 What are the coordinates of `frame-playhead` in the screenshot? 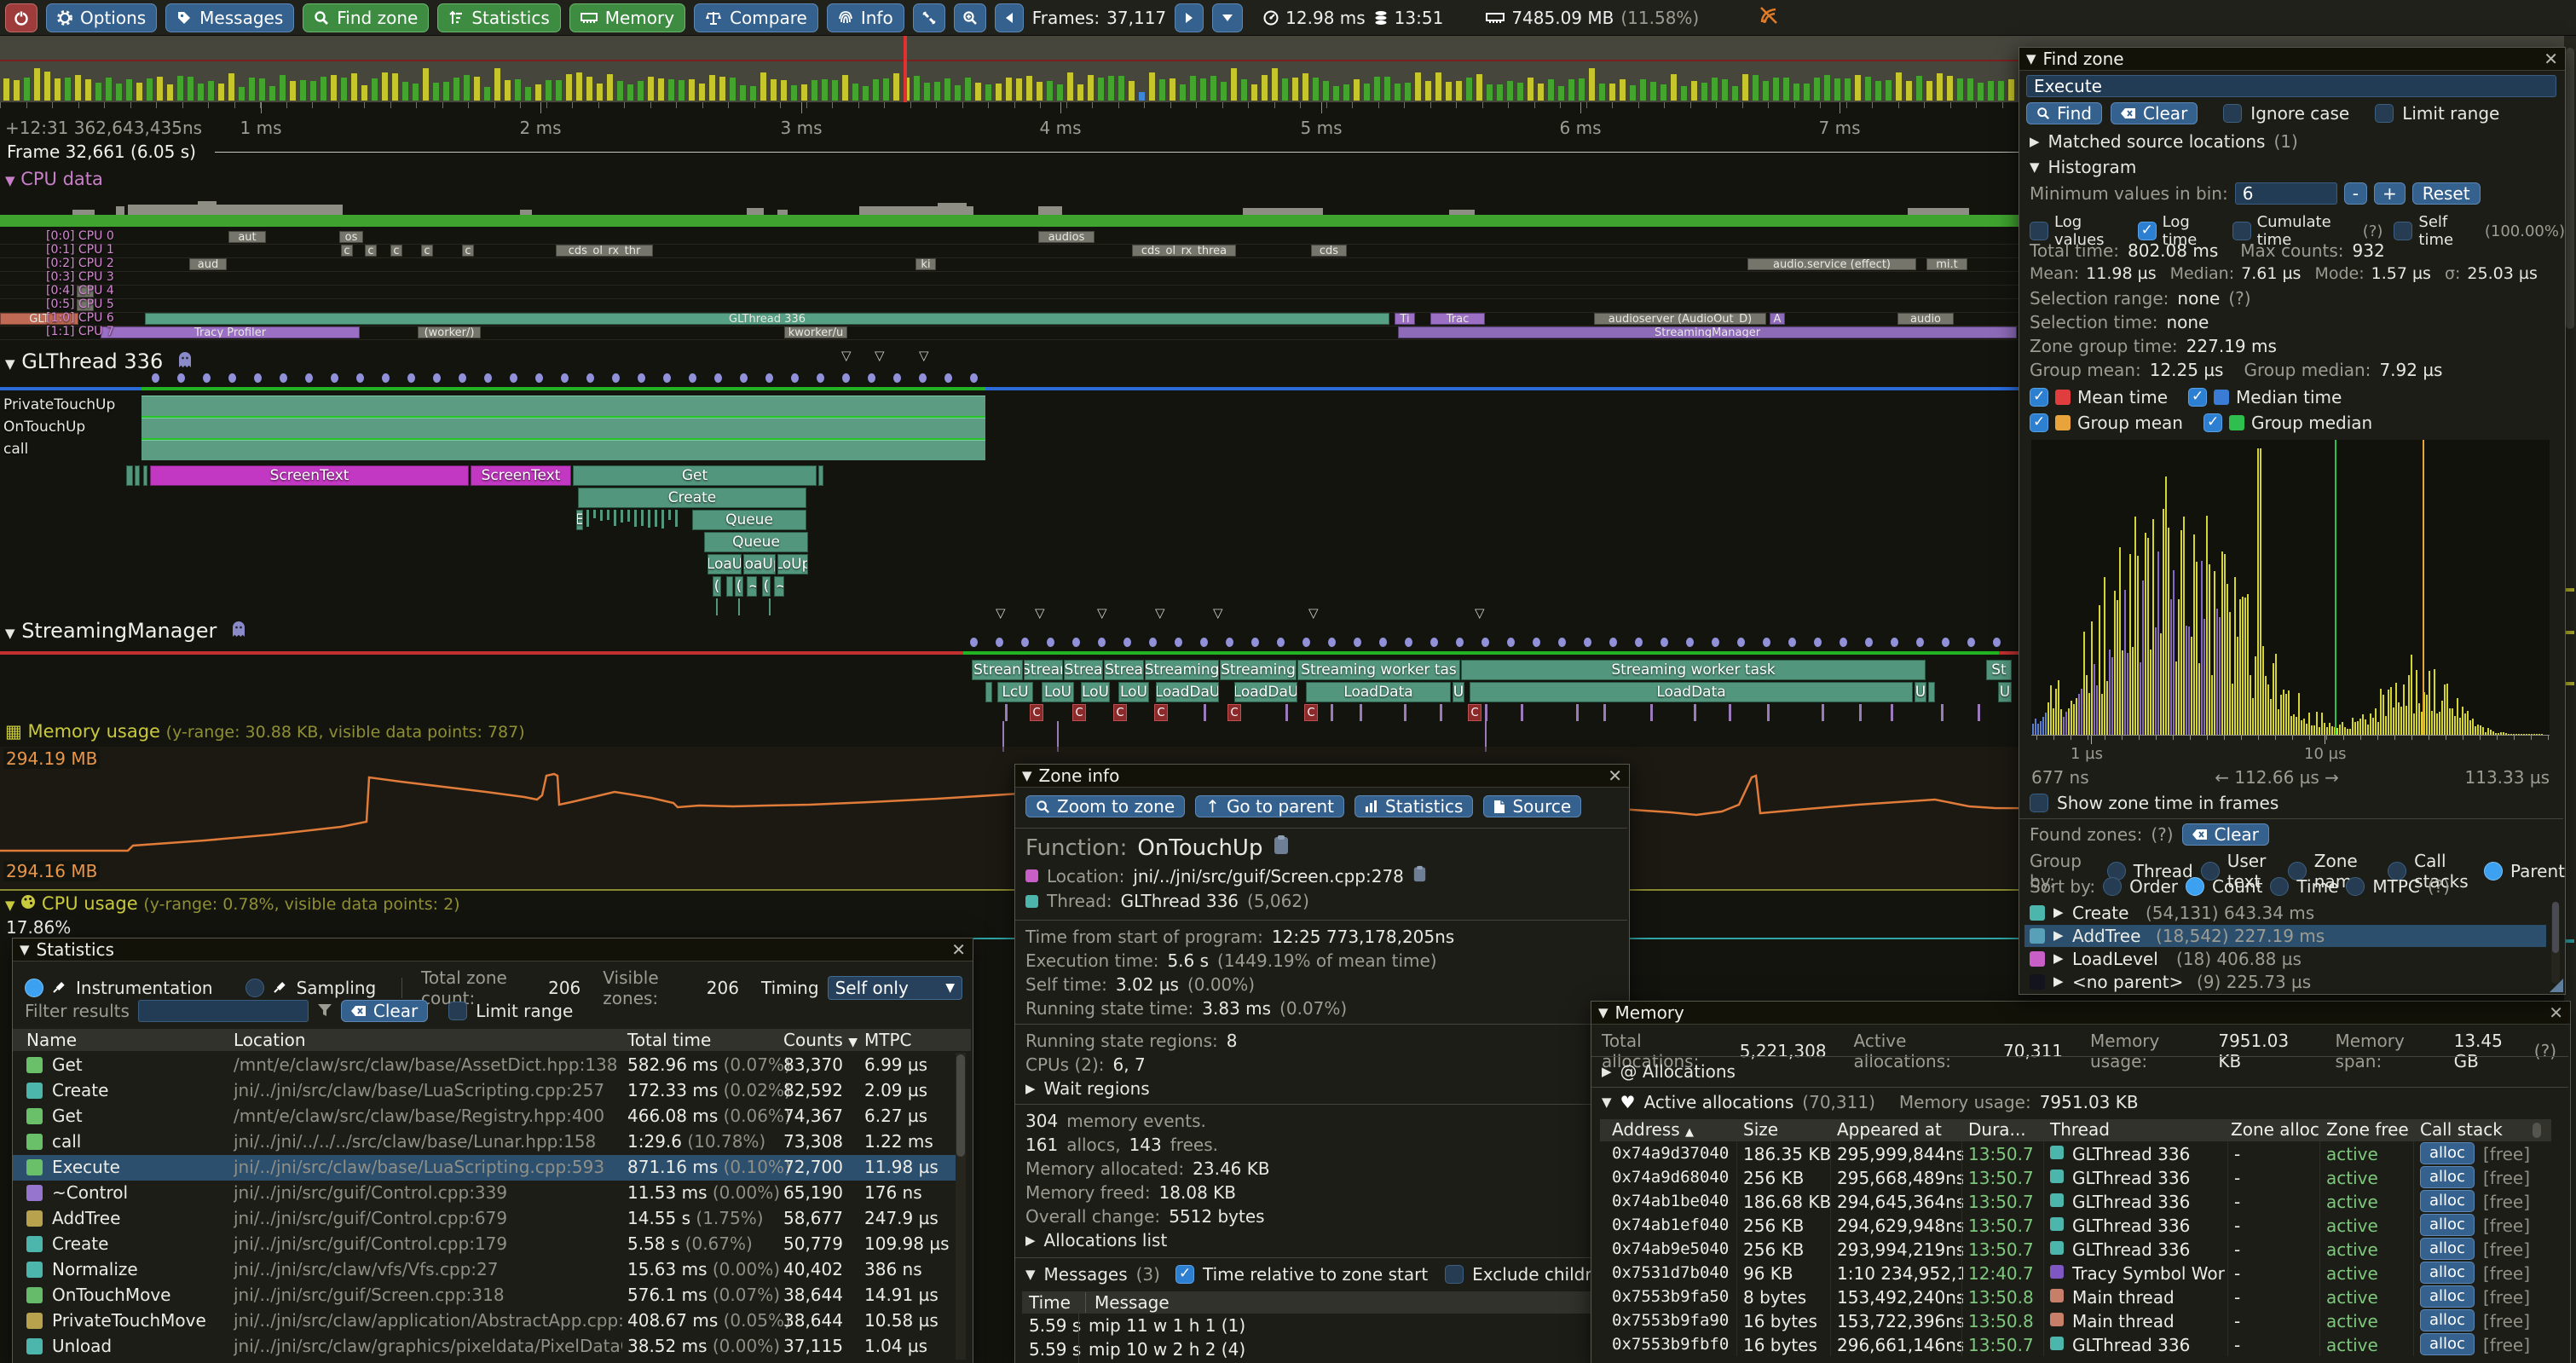 It's located at (905, 69).